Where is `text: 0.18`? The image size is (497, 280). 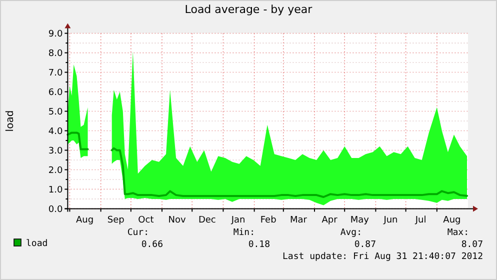
text: 0.18 is located at coordinates (259, 245).